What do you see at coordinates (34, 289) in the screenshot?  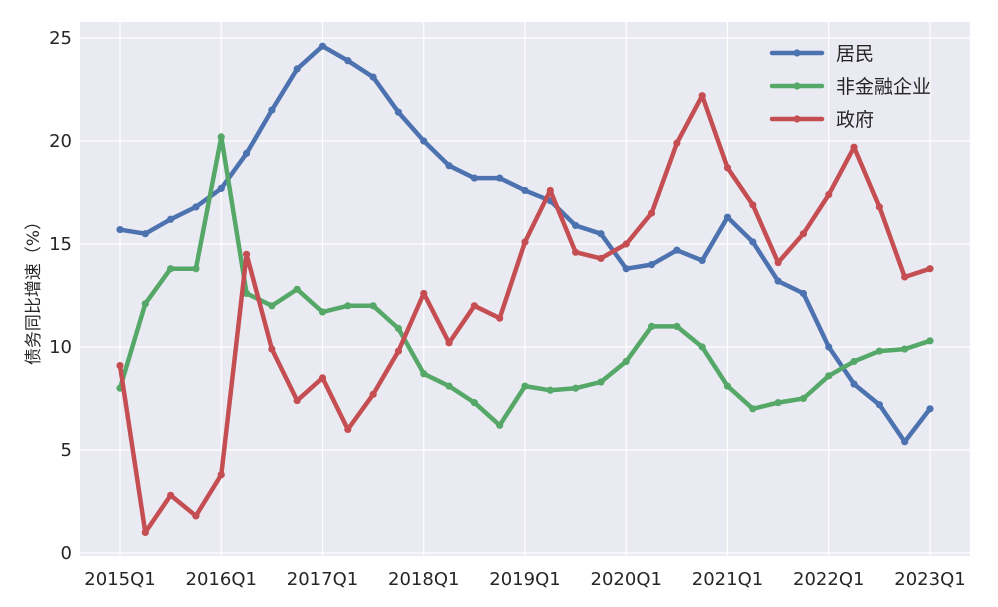 I see `y-axis-title: 债务同比增速（%）` at bounding box center [34, 289].